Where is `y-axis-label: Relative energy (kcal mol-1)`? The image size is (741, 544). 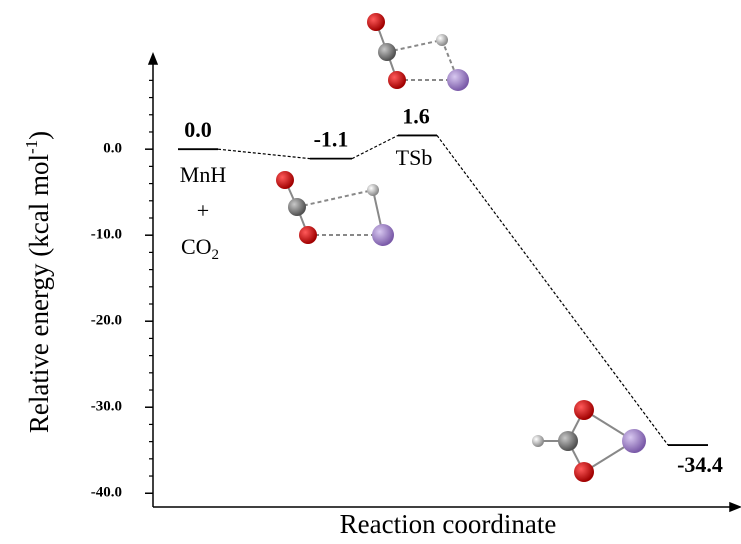 y-axis-label: Relative energy (kcal mol-1) is located at coordinates (38, 282).